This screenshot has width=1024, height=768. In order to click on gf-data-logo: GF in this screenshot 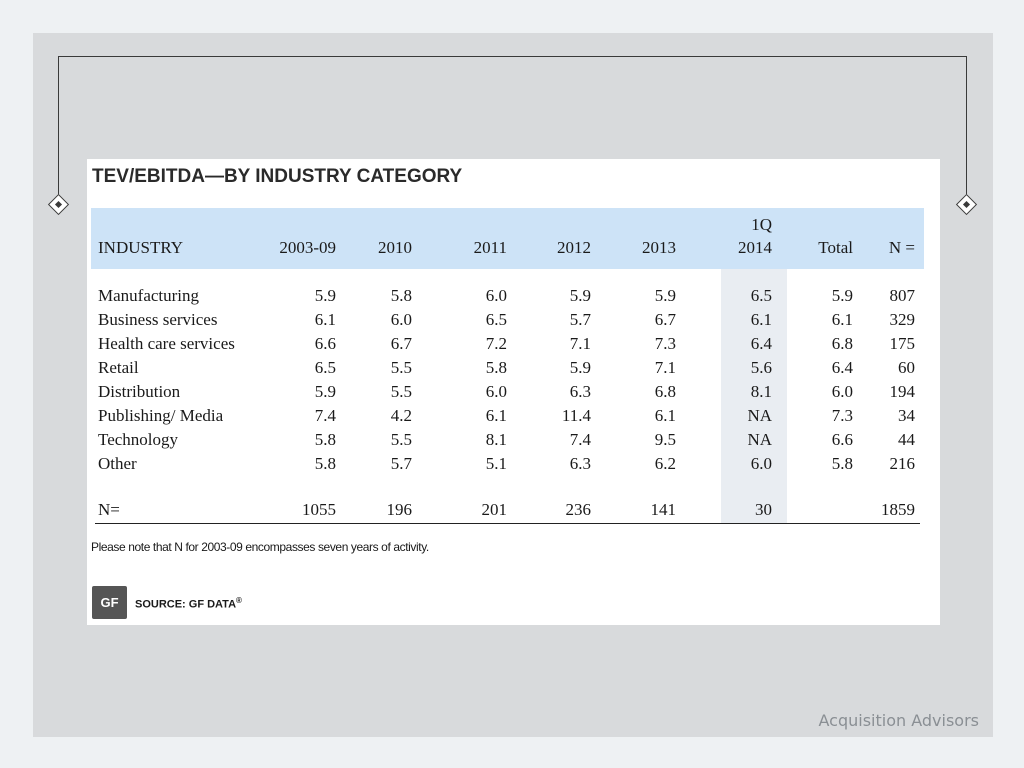, I will do `click(109, 602)`.